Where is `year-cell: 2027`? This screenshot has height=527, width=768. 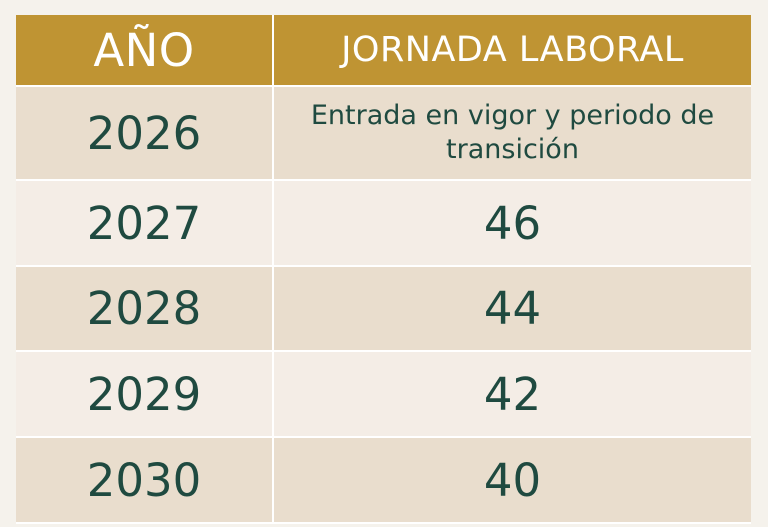 year-cell: 2027 is located at coordinates (145, 223).